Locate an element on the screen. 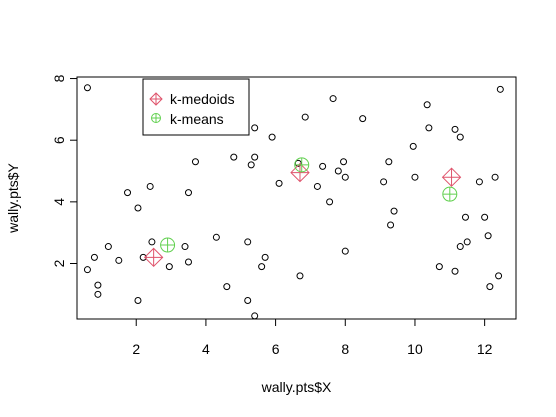 This screenshot has height=417, width=556. legend-kmedoids-marker is located at coordinates (156, 99).